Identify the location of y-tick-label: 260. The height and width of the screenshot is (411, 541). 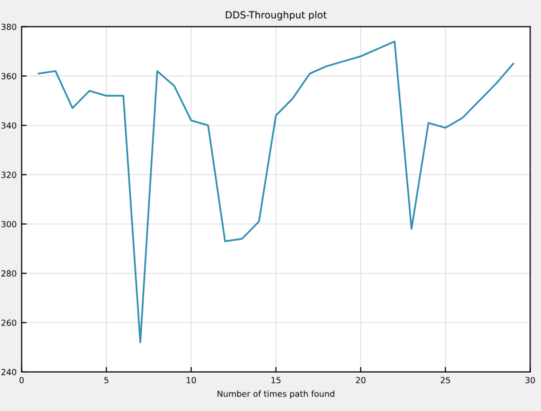
(8, 323).